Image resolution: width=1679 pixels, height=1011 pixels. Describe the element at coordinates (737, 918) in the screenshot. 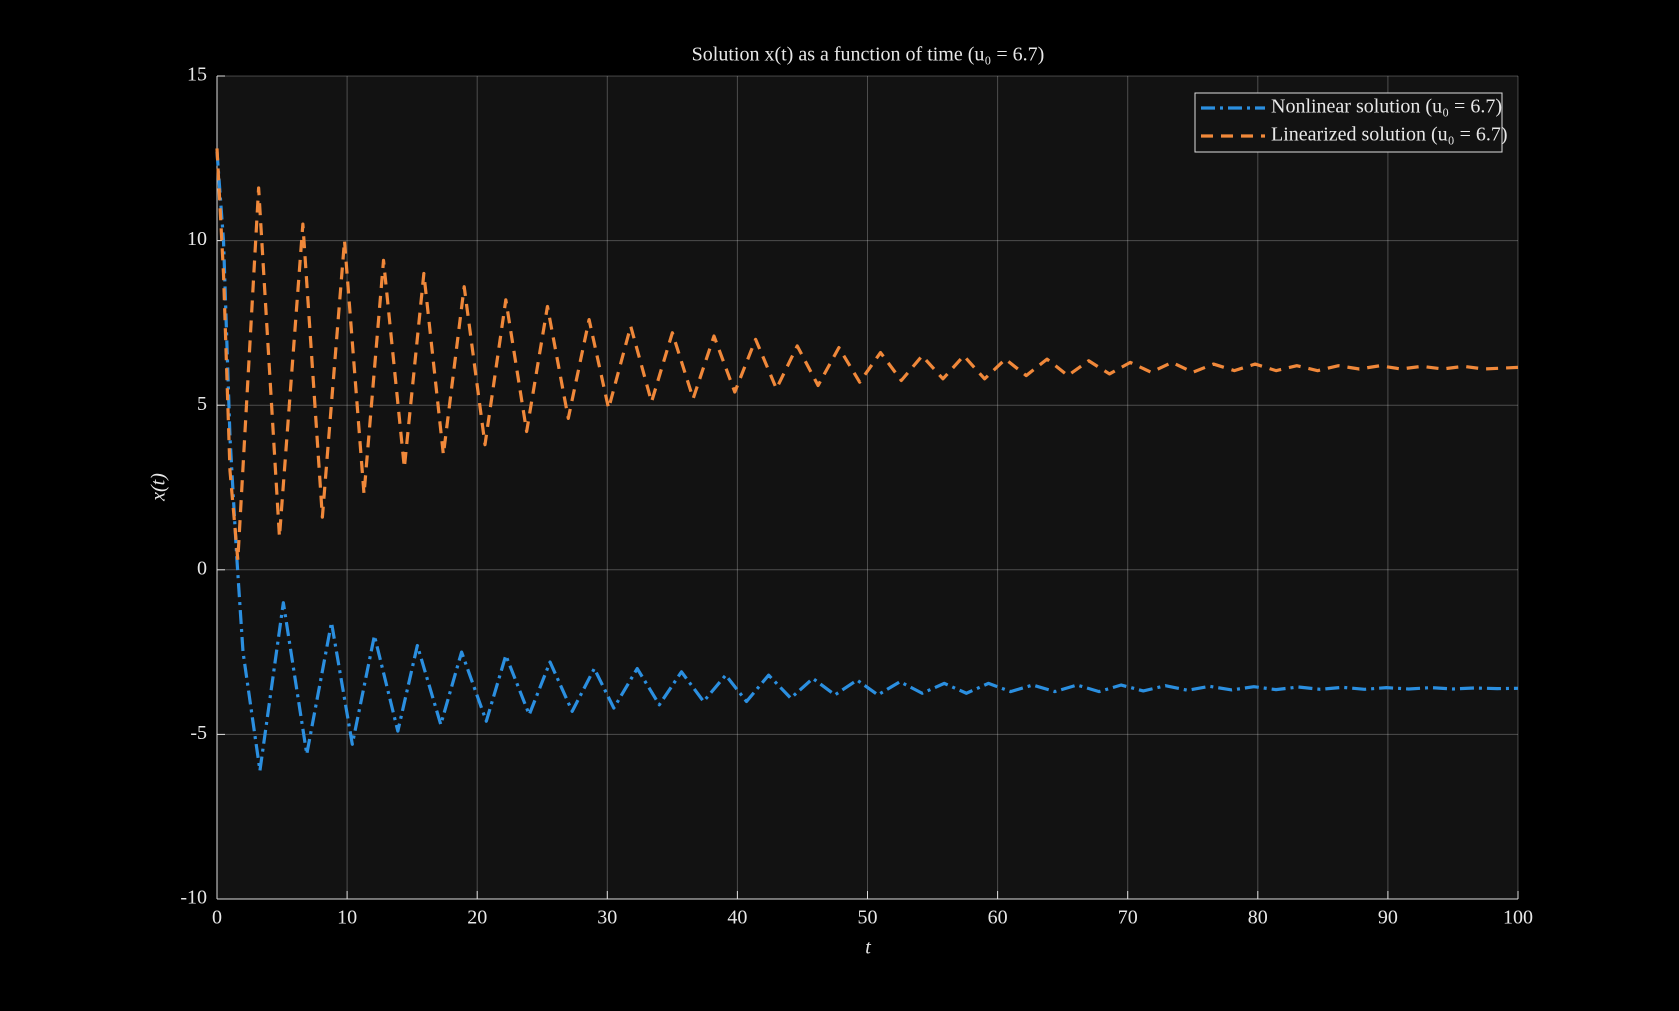

I see `x-tick-label: 40` at that location.